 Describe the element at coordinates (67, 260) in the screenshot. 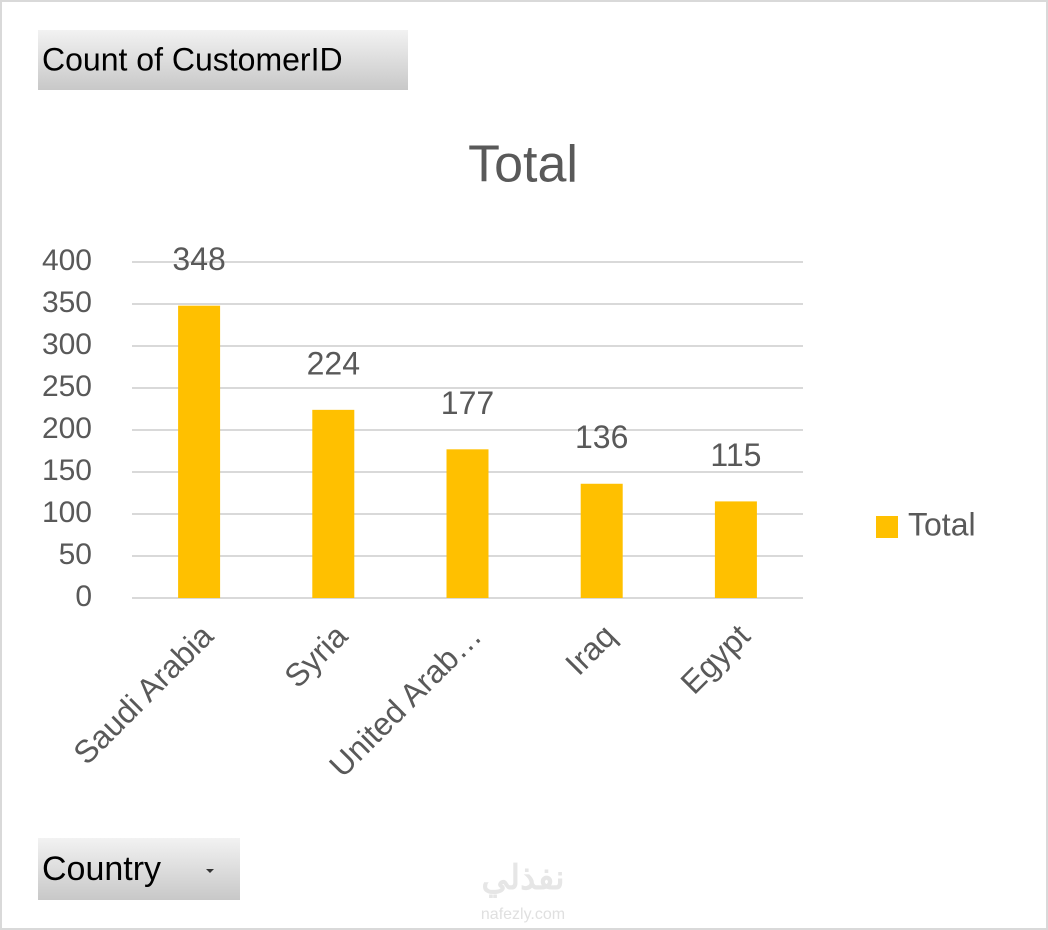

I see `y-tick-label: 400` at that location.